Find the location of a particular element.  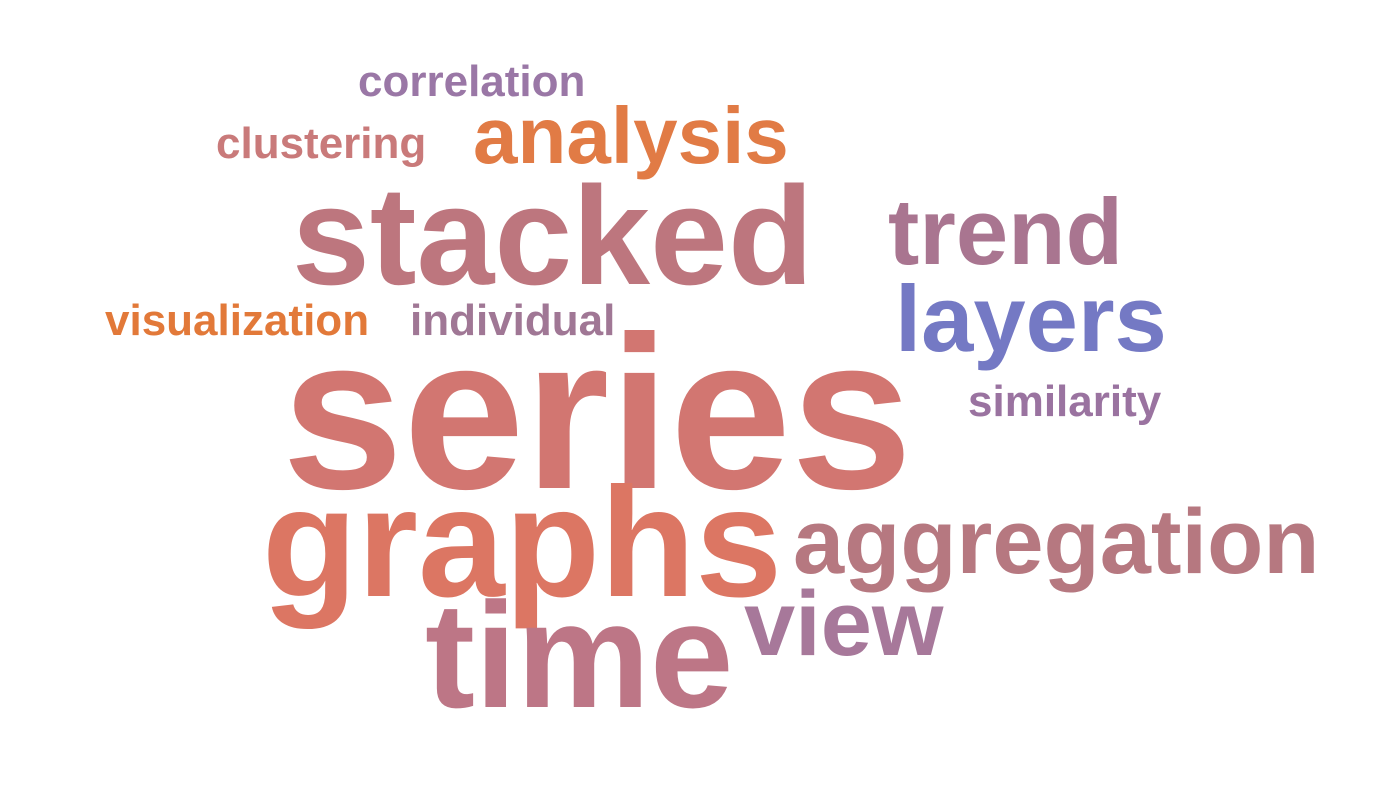

word-correlation: correlation is located at coordinates (472, 81).